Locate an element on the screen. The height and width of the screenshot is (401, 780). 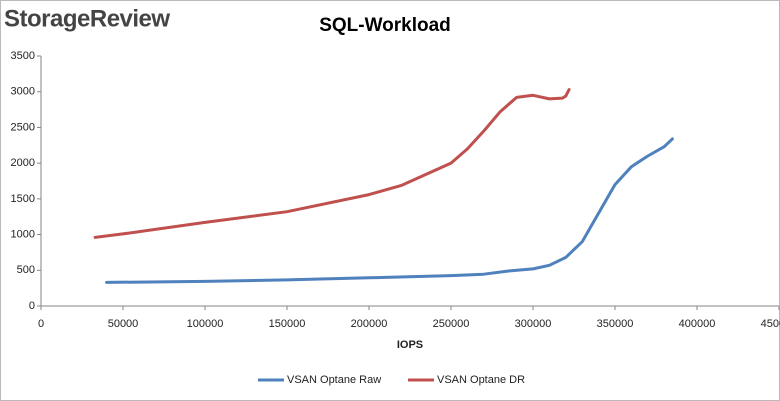
x-axis-label: IOPS is located at coordinates (410, 345).